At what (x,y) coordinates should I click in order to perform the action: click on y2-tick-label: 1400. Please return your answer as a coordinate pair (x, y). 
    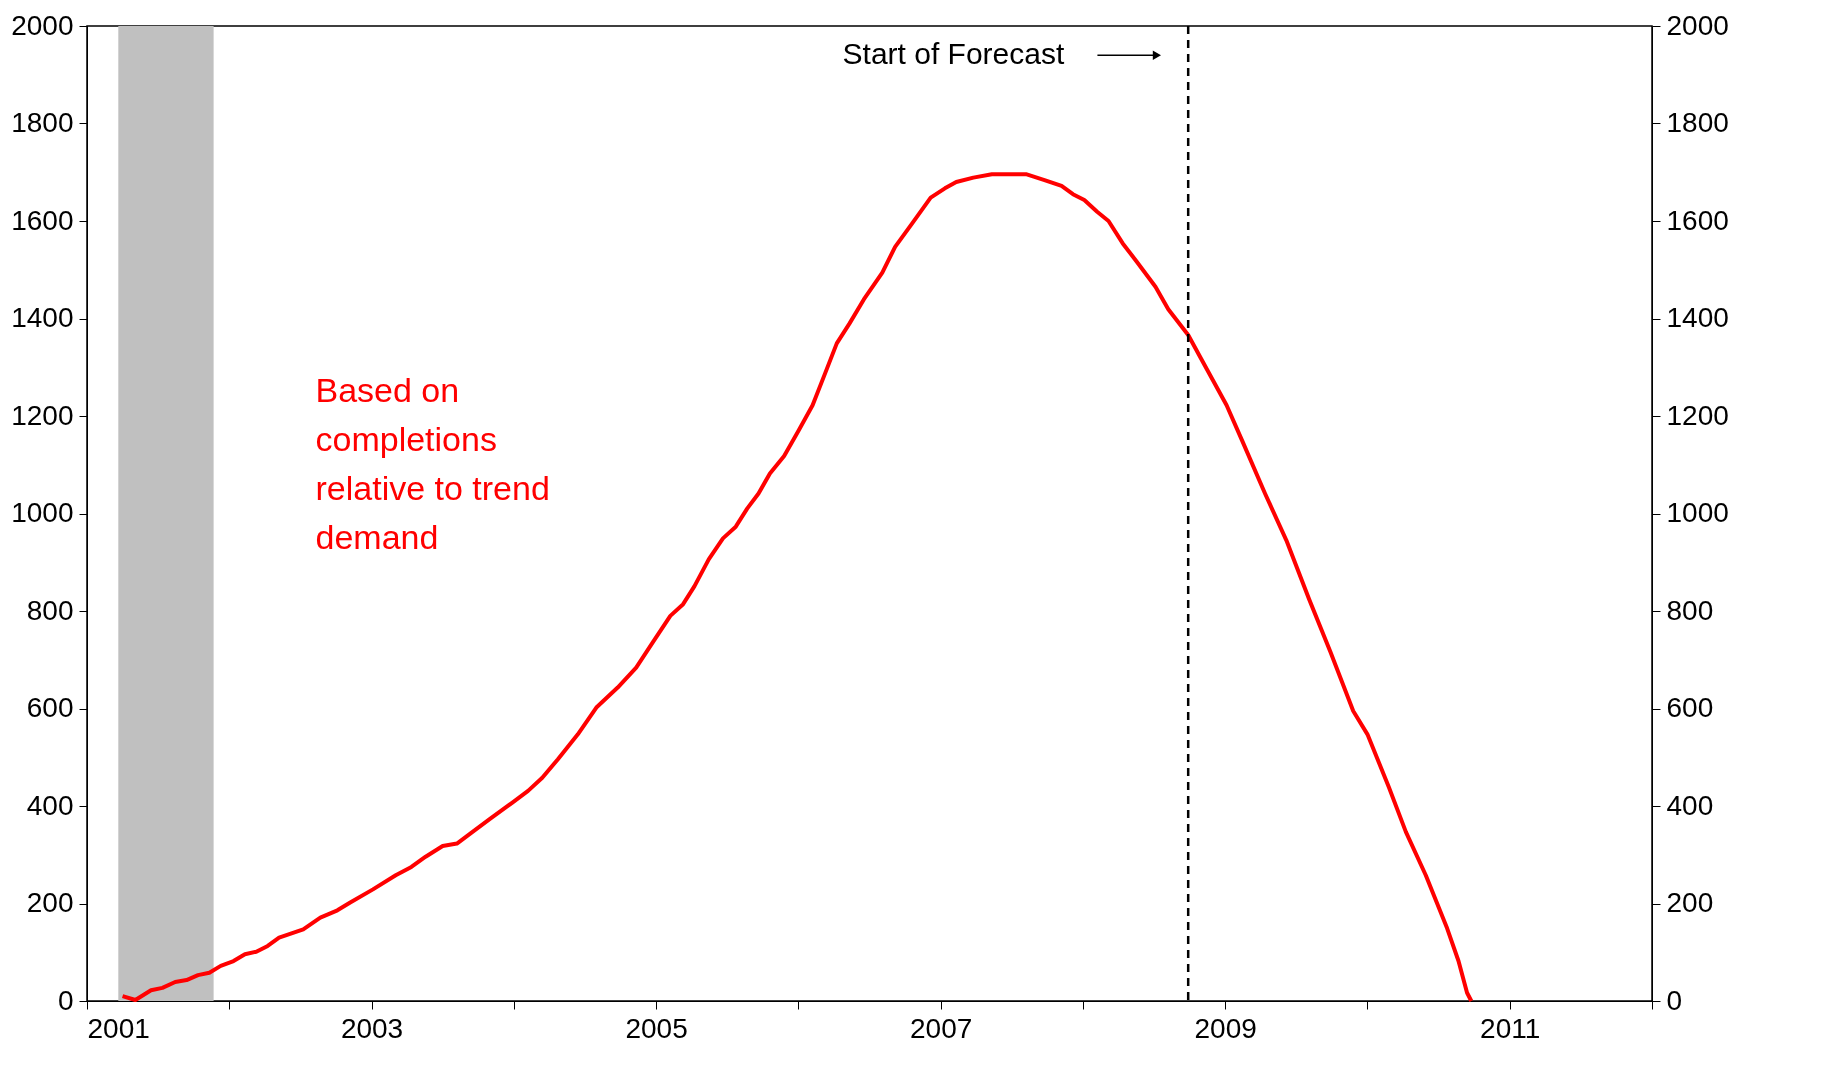
    Looking at the image, I should click on (1697, 317).